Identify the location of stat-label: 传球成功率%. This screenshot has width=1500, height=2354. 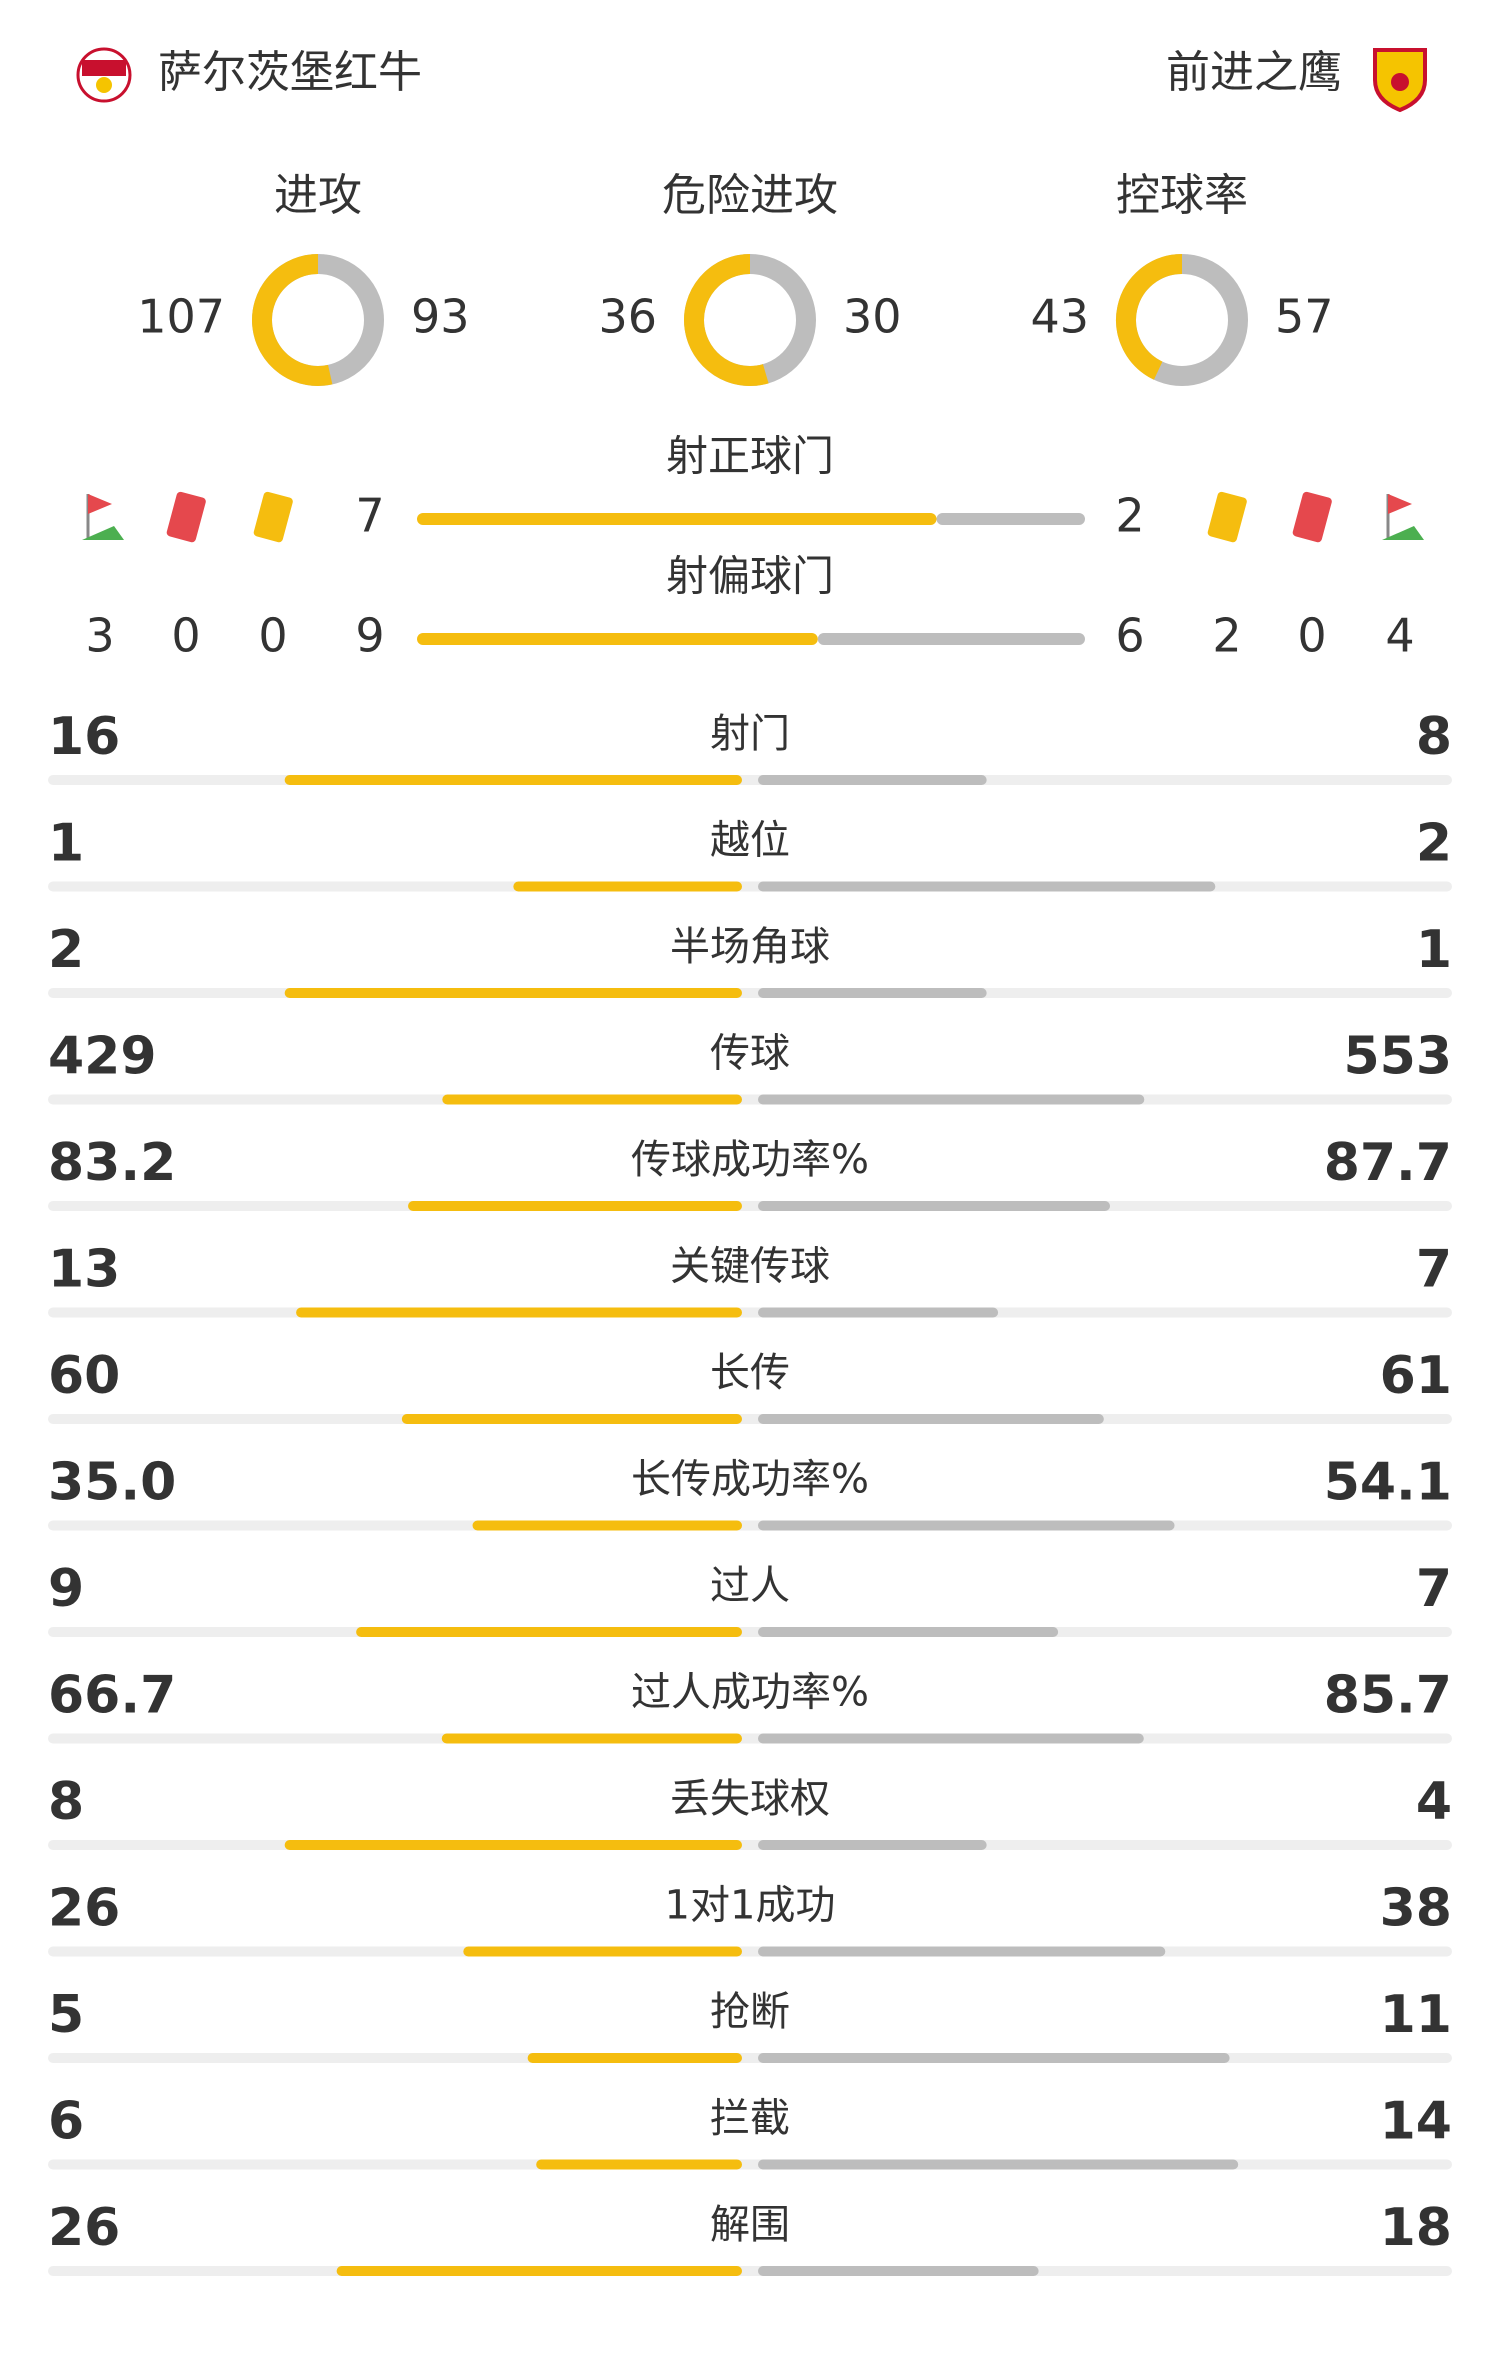
(750, 1160).